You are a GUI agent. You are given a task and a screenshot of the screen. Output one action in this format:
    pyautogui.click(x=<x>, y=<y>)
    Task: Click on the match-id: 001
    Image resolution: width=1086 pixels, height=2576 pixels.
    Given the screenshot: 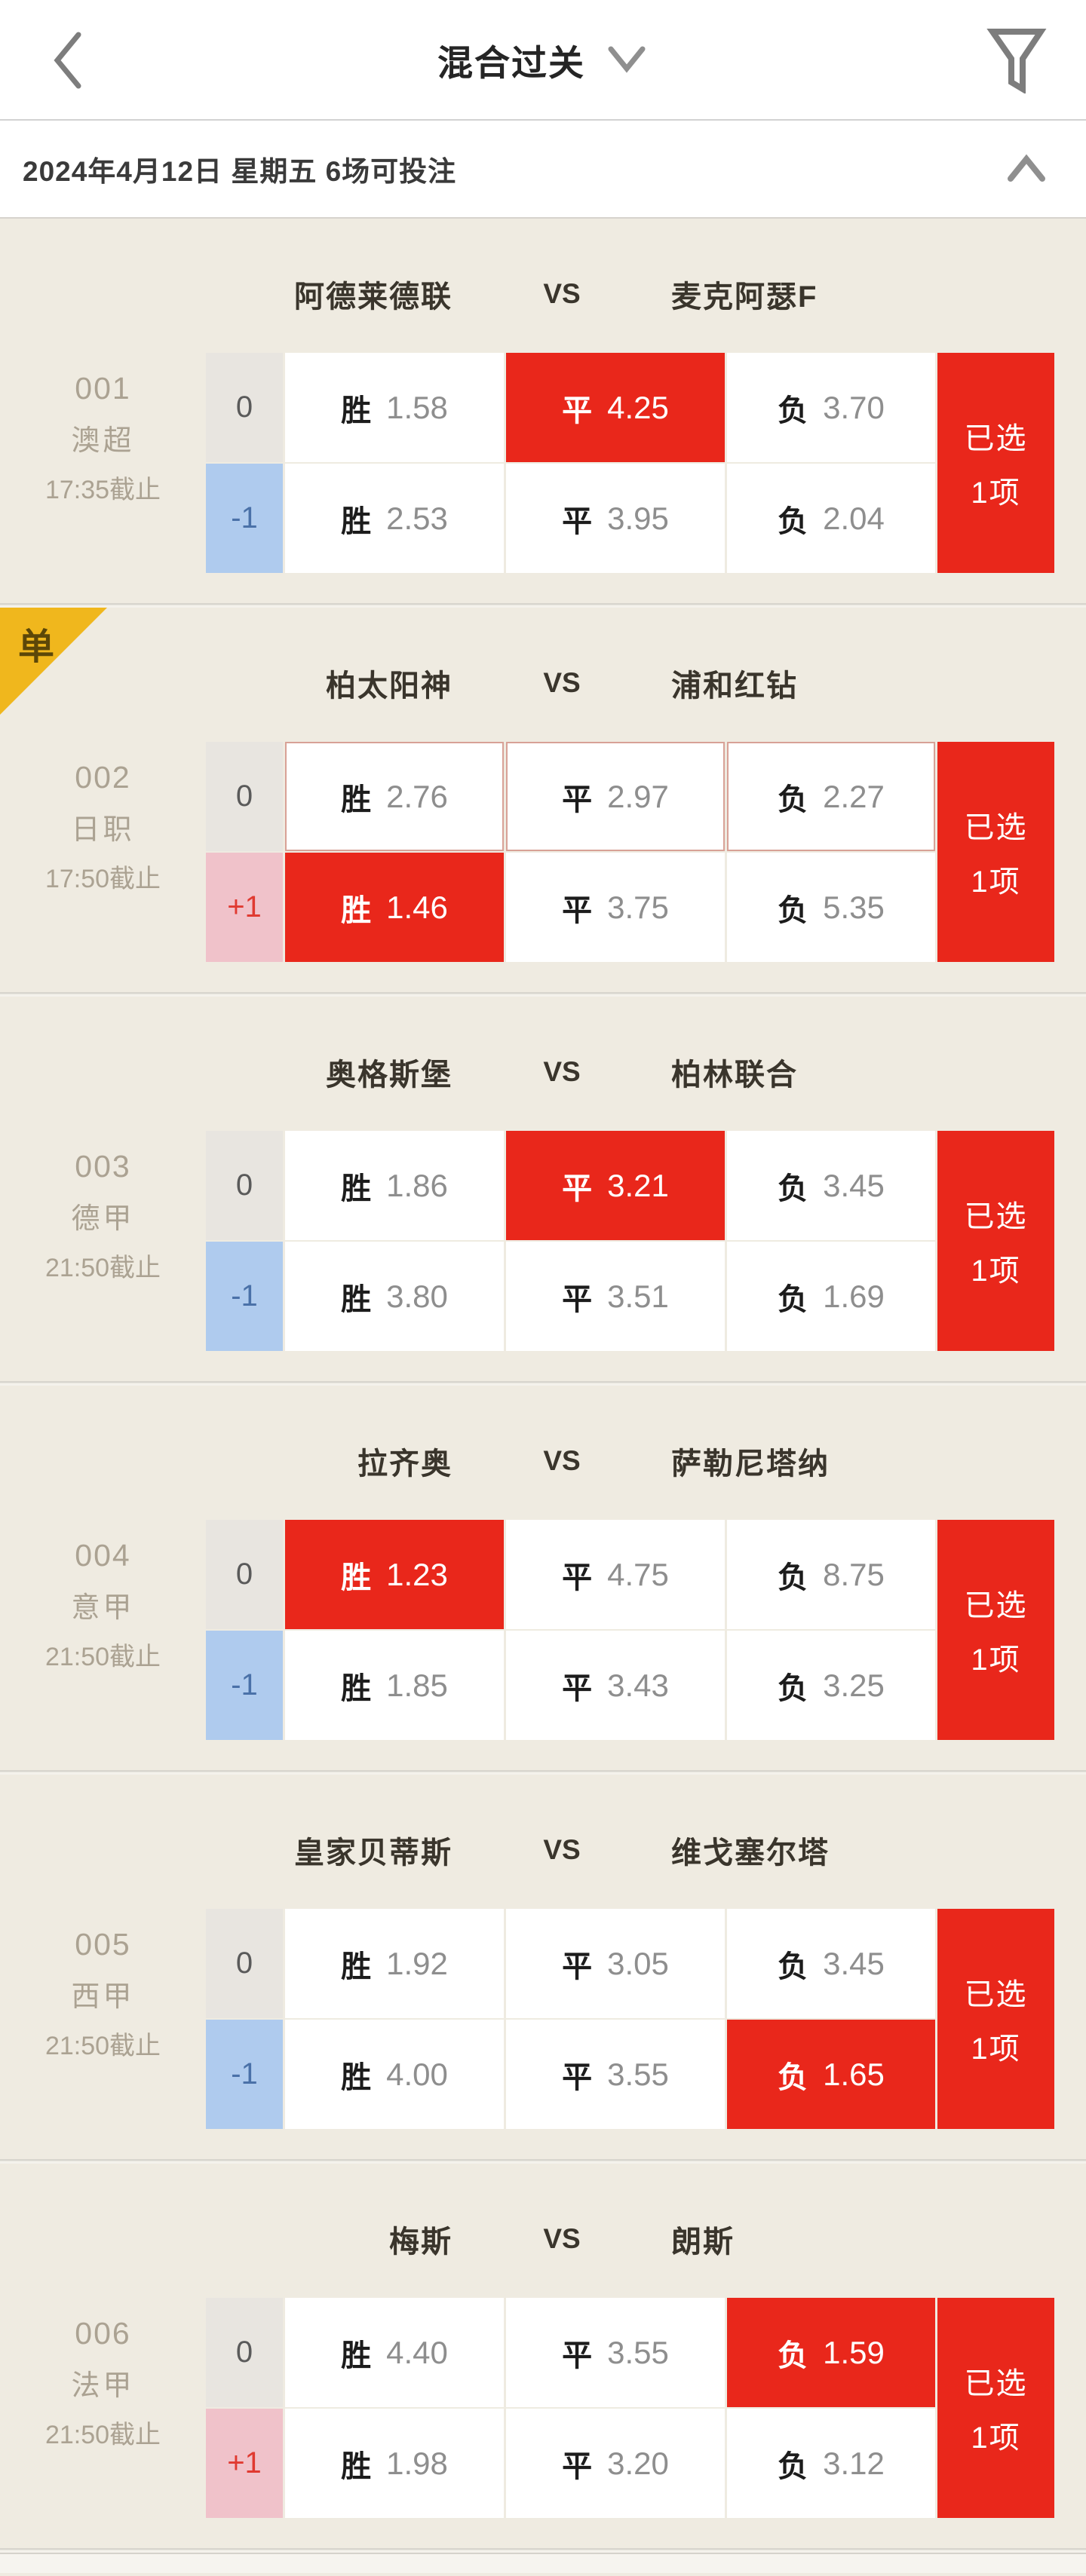 What is the action you would take?
    pyautogui.click(x=103, y=388)
    